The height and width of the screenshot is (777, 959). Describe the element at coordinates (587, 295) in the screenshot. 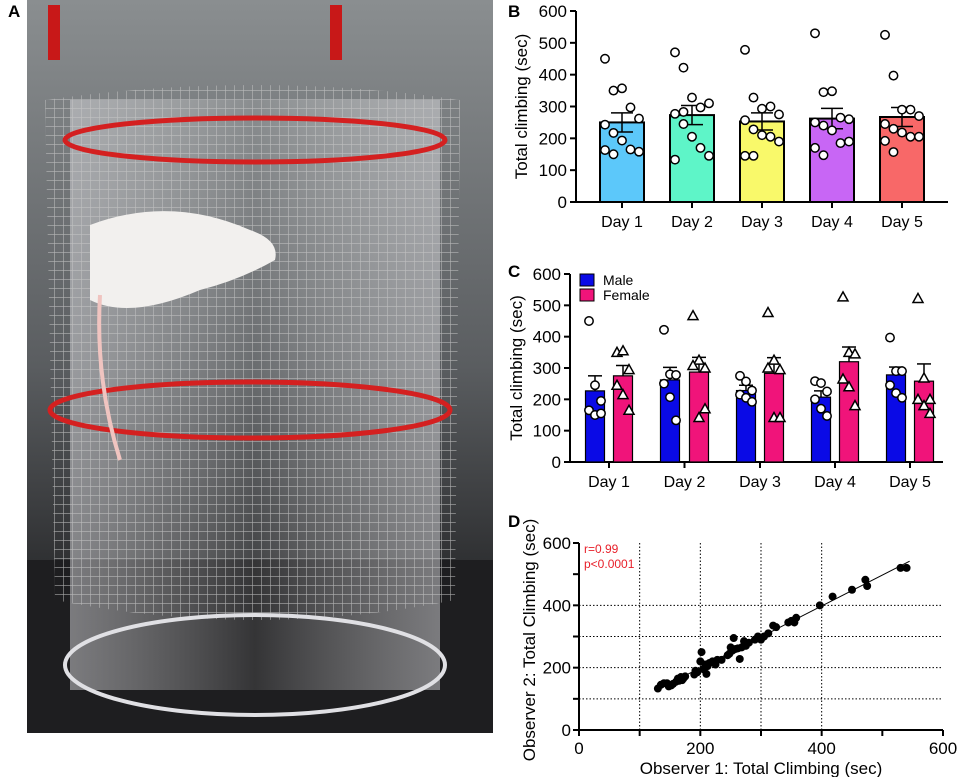

I see `legend-swatch-female` at that location.